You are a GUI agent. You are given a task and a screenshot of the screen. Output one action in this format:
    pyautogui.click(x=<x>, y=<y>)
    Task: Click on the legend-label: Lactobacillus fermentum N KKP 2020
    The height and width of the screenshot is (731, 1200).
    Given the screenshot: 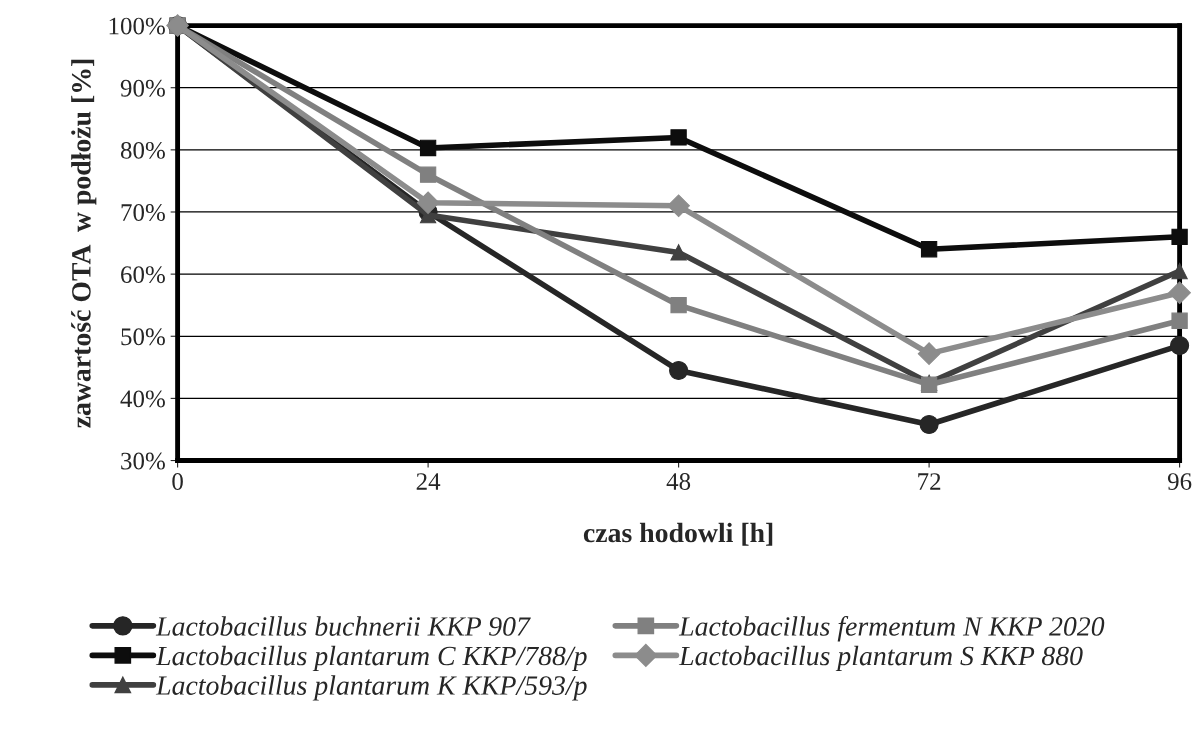 What is the action you would take?
    pyautogui.click(x=891, y=629)
    